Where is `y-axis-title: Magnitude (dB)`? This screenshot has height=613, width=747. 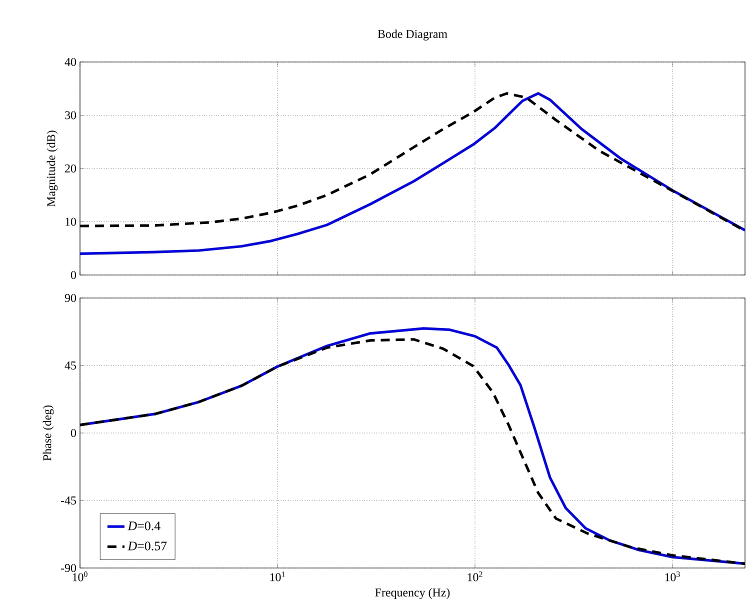 y-axis-title: Magnitude (dB) is located at coordinates (52, 168).